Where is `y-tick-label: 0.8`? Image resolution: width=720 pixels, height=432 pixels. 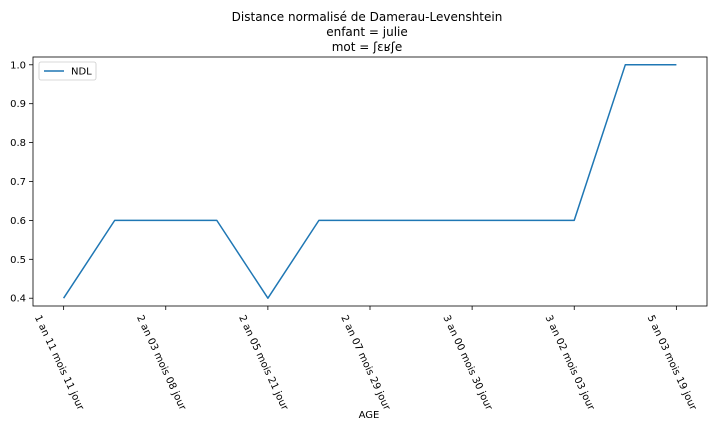
y-tick-label: 0.8 is located at coordinates (18, 143).